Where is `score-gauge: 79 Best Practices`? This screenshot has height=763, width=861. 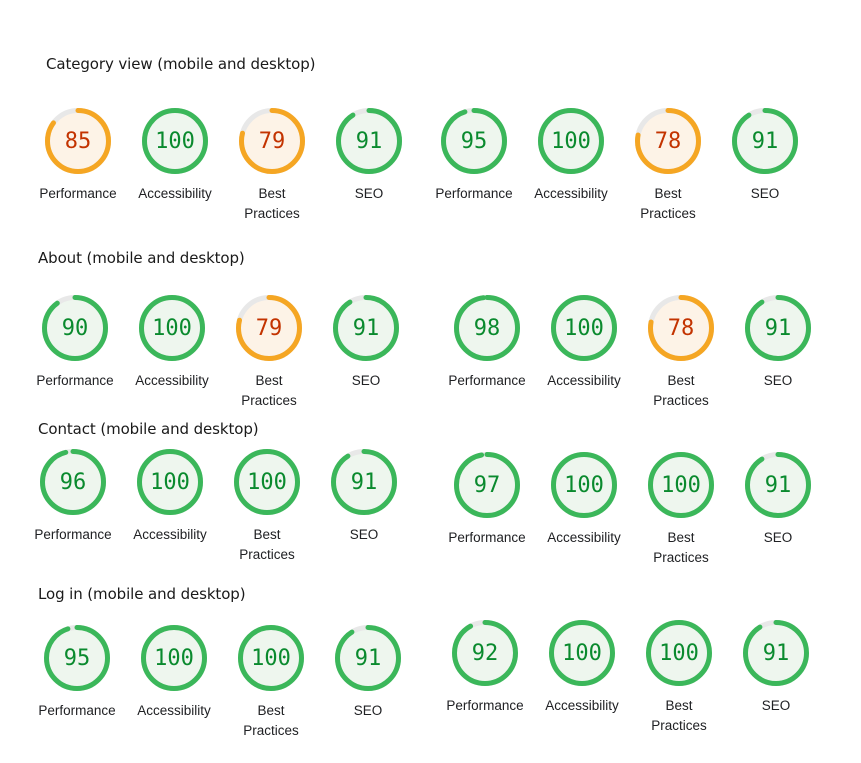
score-gauge: 79 Best Practices is located at coordinates (272, 166).